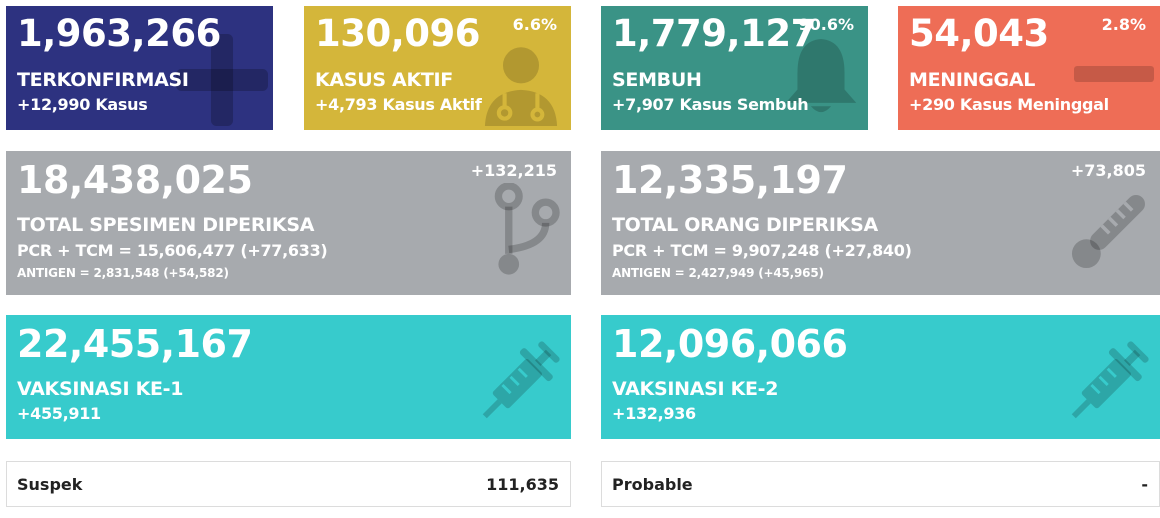 This screenshot has width=1160, height=518. What do you see at coordinates (172, 250) in the screenshot?
I see `specimen-pcr: PCR + TCM = 15,606,477 (+77,633)` at bounding box center [172, 250].